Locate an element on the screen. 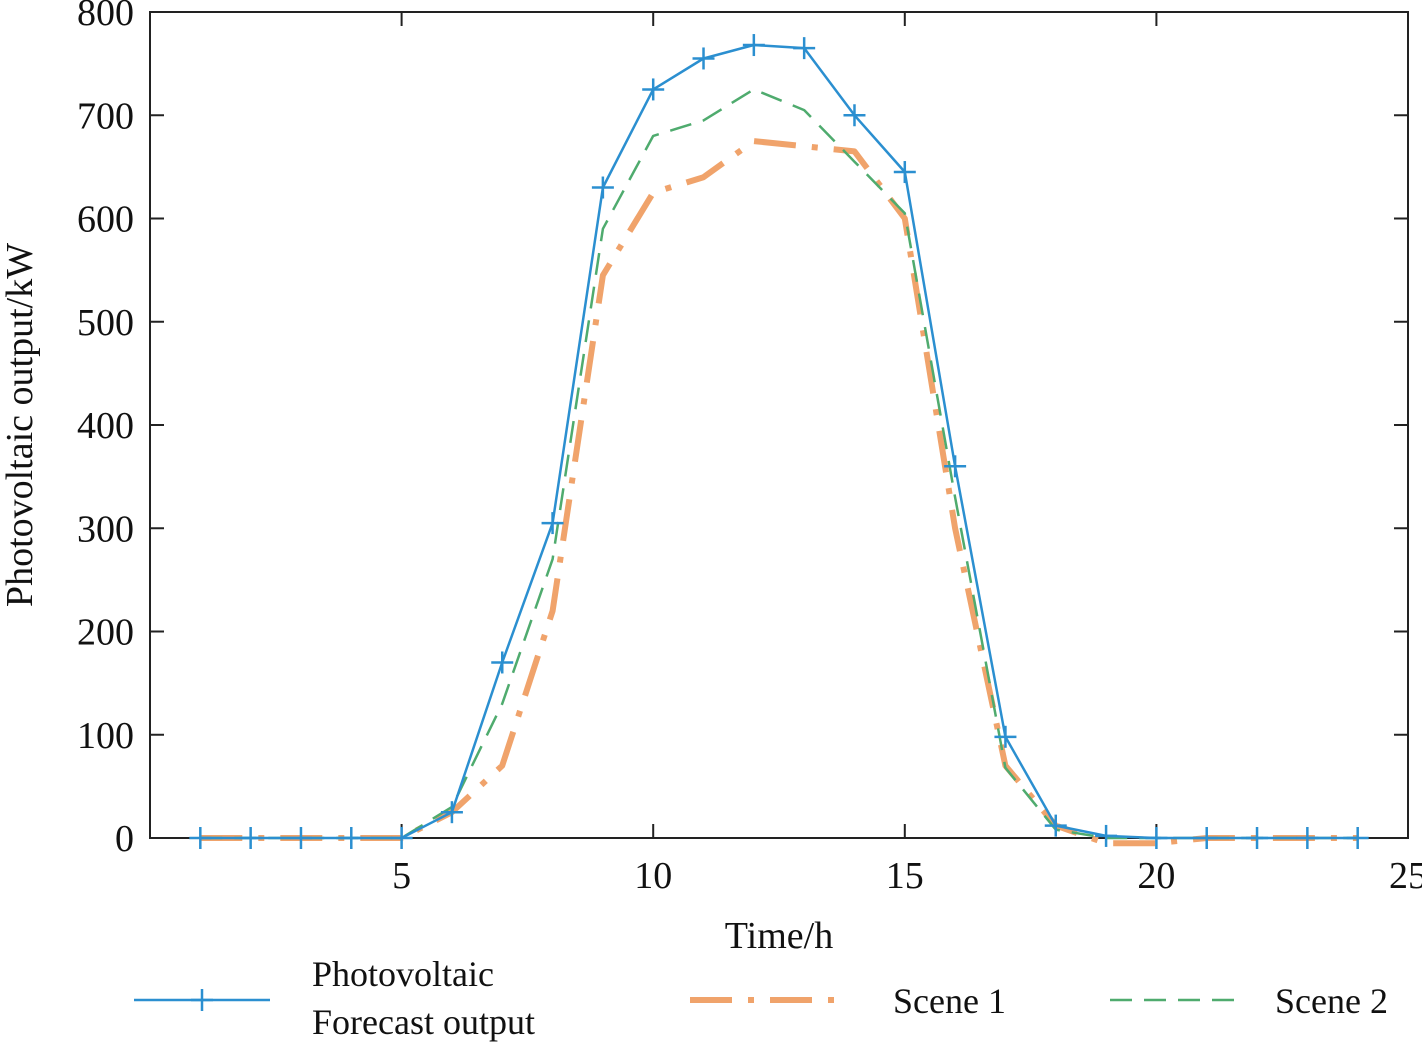  y-tick-label: 300 is located at coordinates (105, 529).